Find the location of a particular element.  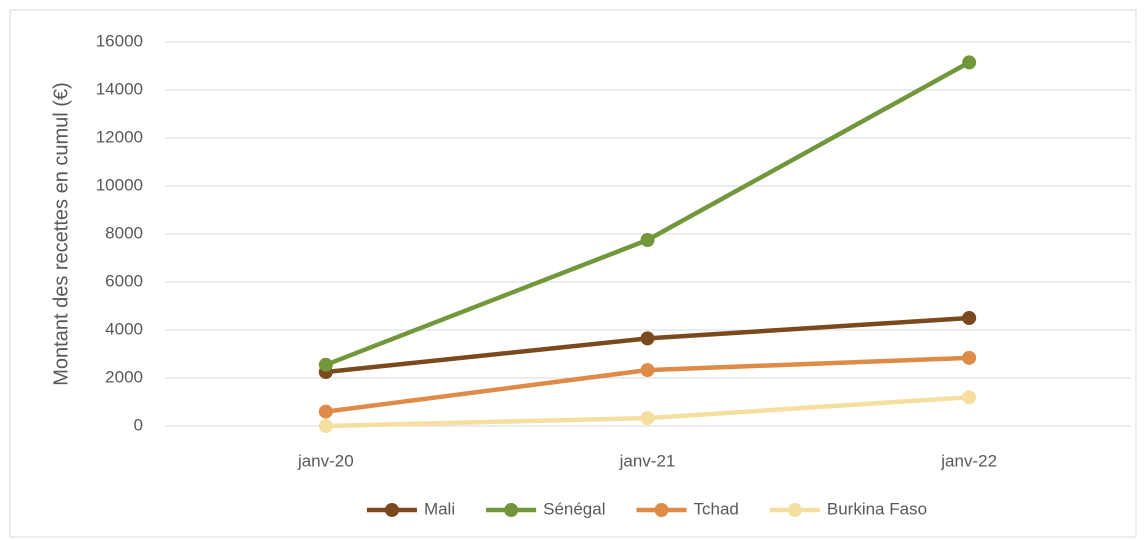

legend-label: Mali is located at coordinates (439, 508).